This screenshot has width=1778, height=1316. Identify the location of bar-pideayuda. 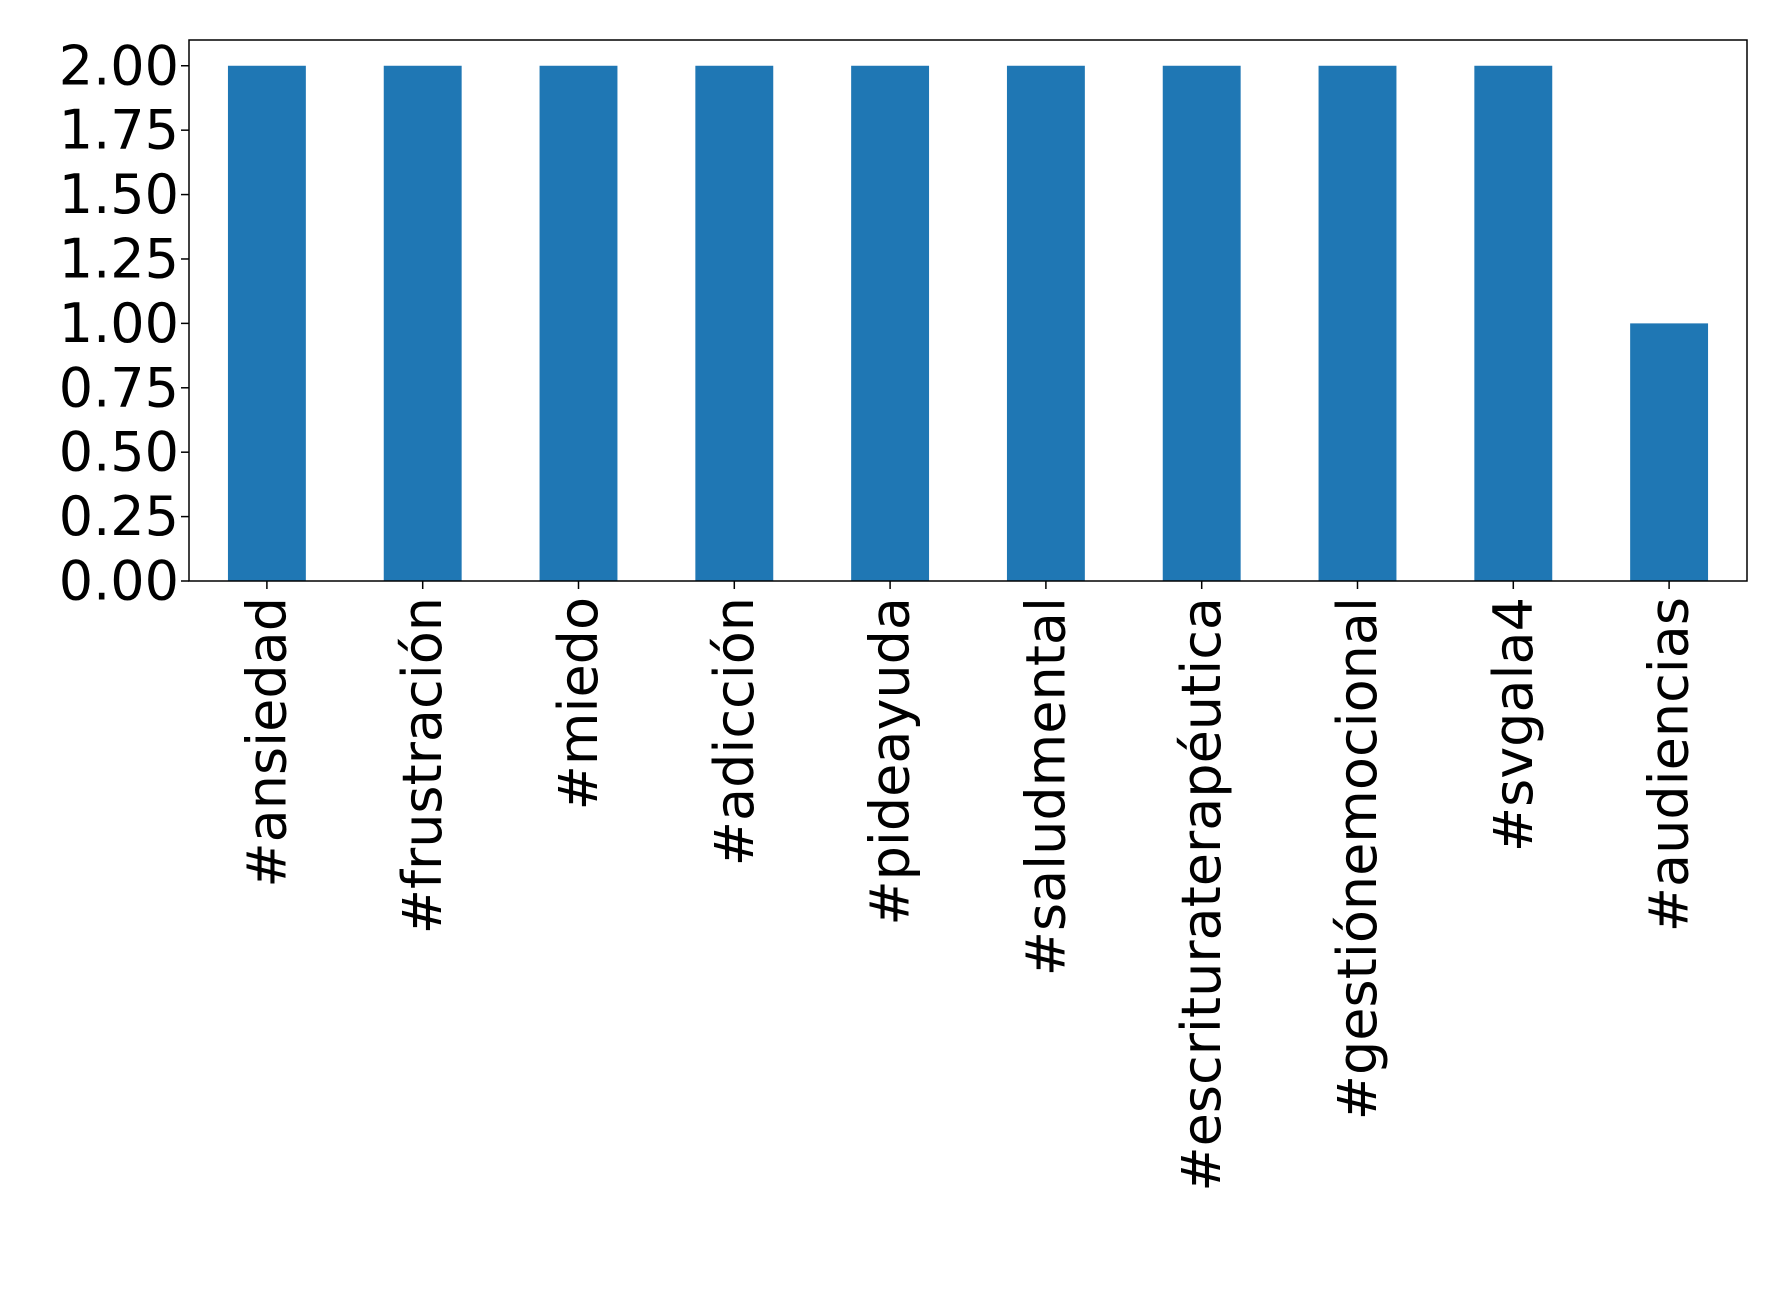
(890, 323).